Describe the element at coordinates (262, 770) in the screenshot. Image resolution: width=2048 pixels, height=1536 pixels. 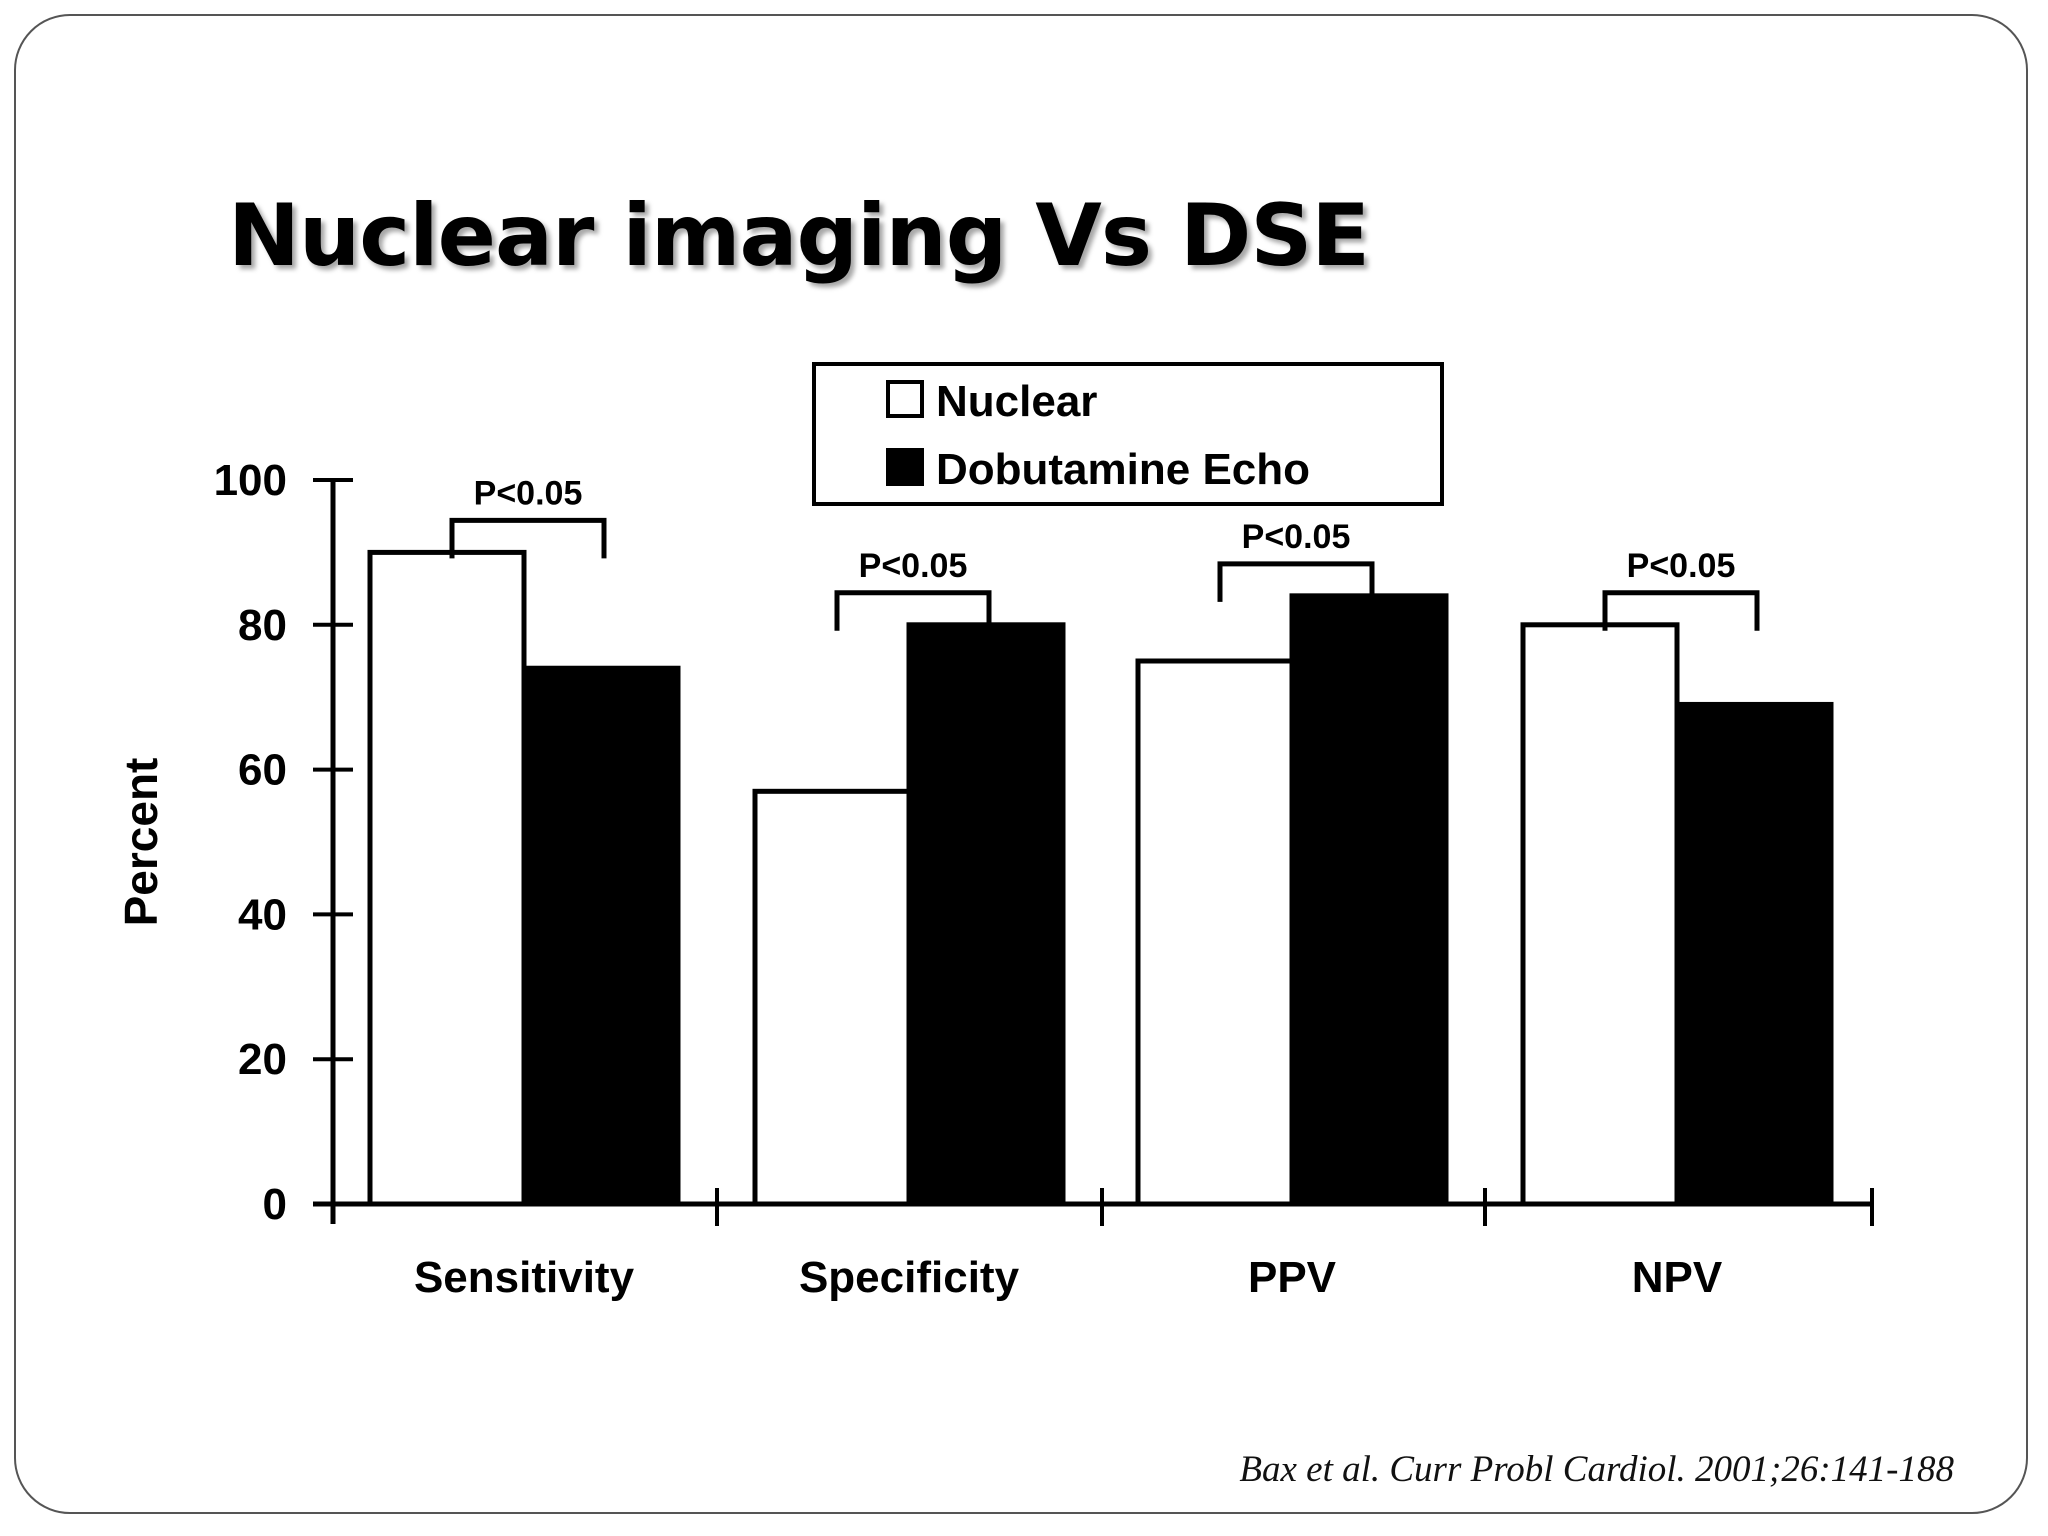
I see `y-tick-label: 60` at that location.